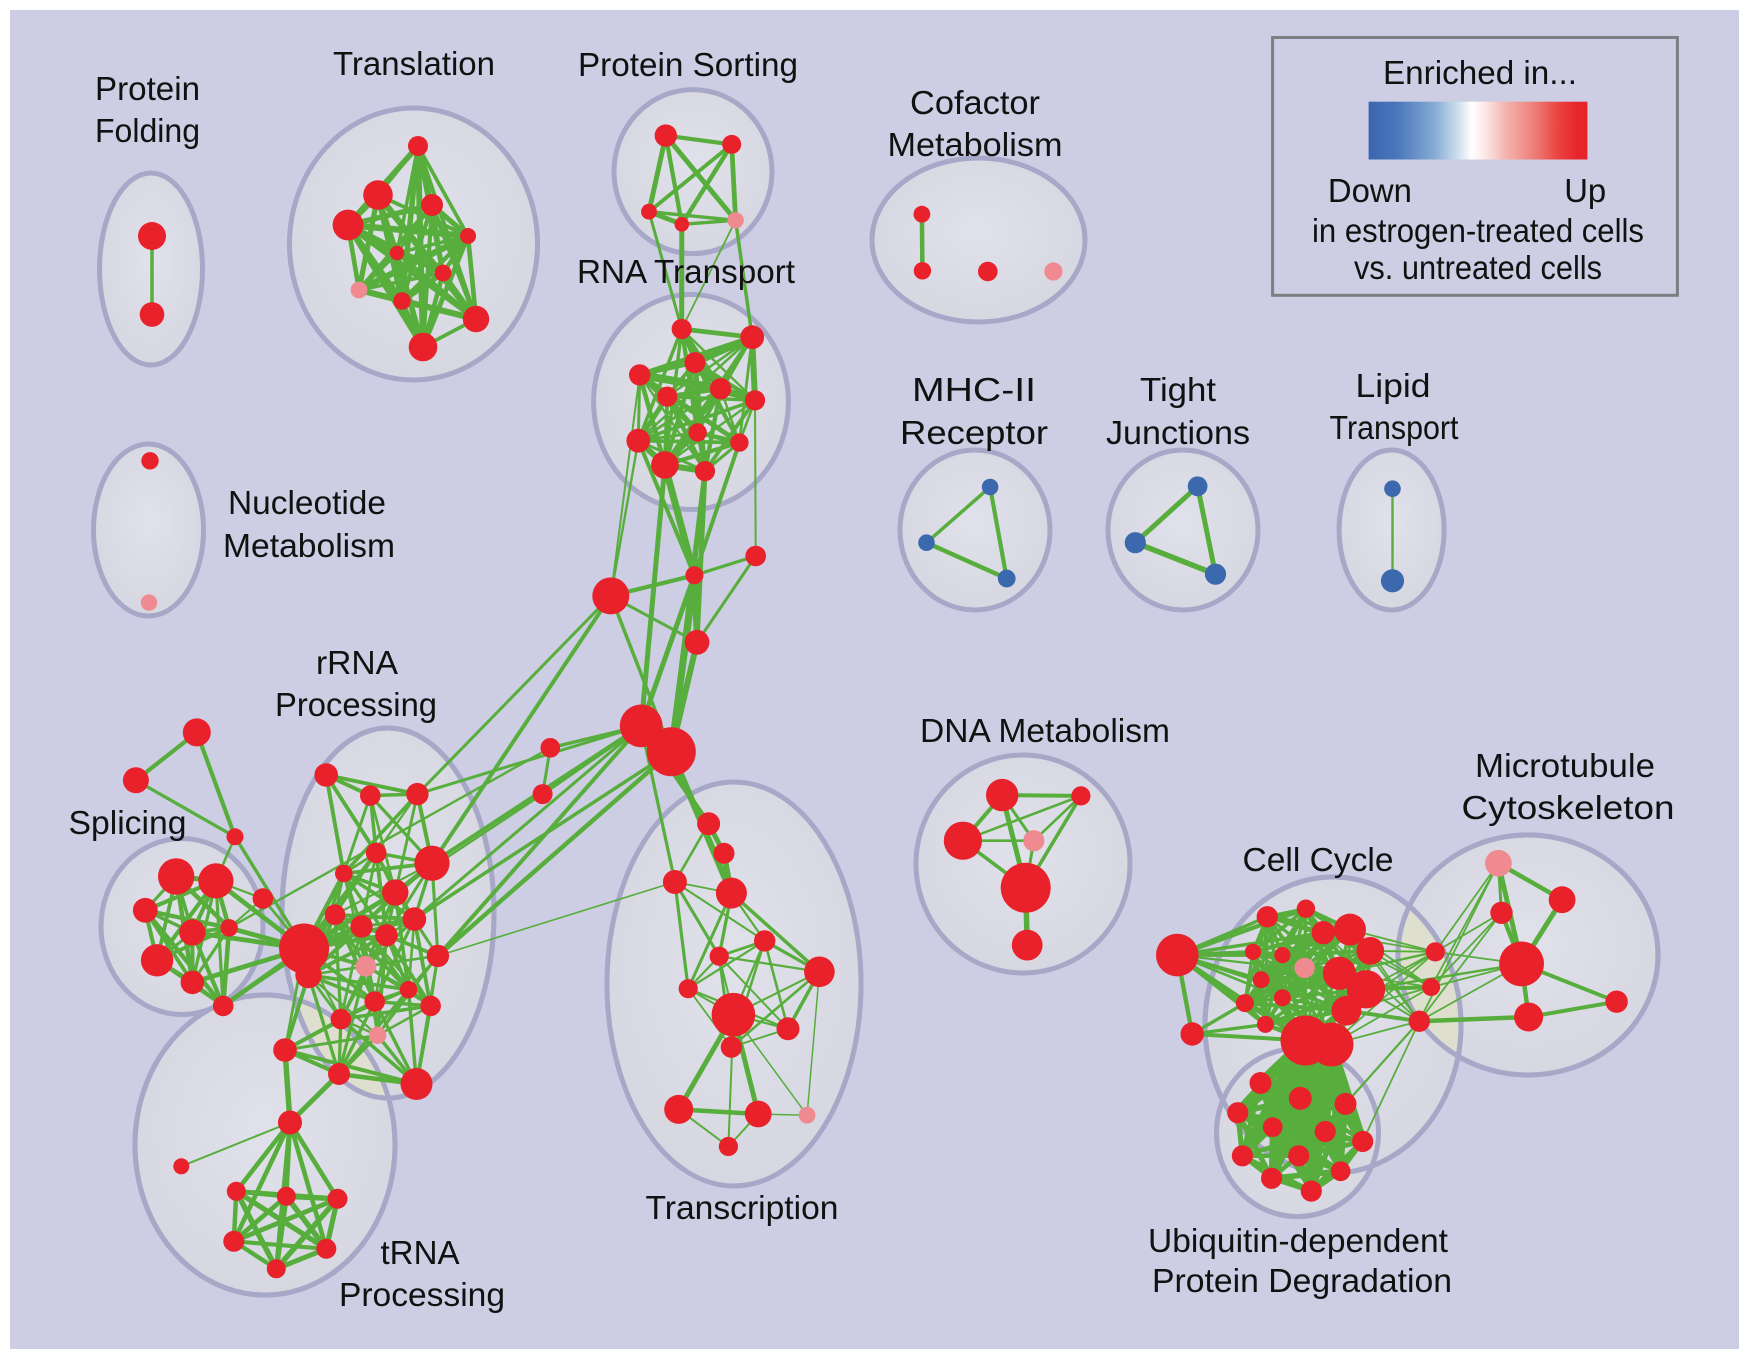 This screenshot has width=1750, height=1360. What do you see at coordinates (307, 502) in the screenshot?
I see `svg-text: Nucleotide` at bounding box center [307, 502].